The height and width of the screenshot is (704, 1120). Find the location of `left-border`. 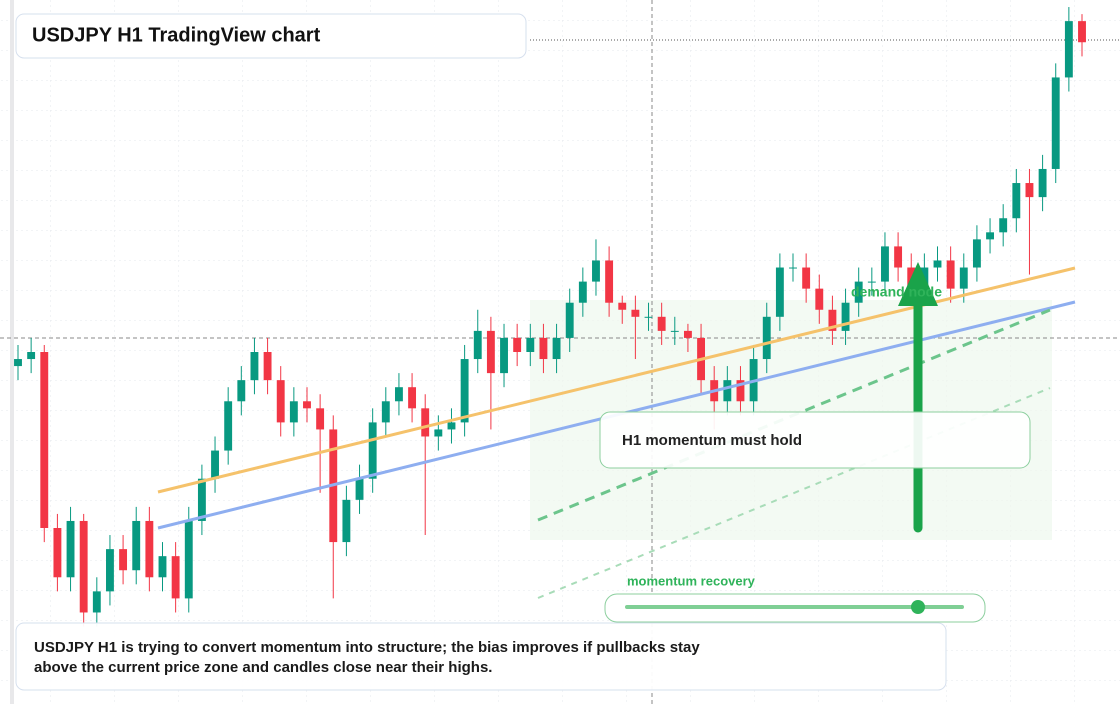

left-border is located at coordinates (12, 352).